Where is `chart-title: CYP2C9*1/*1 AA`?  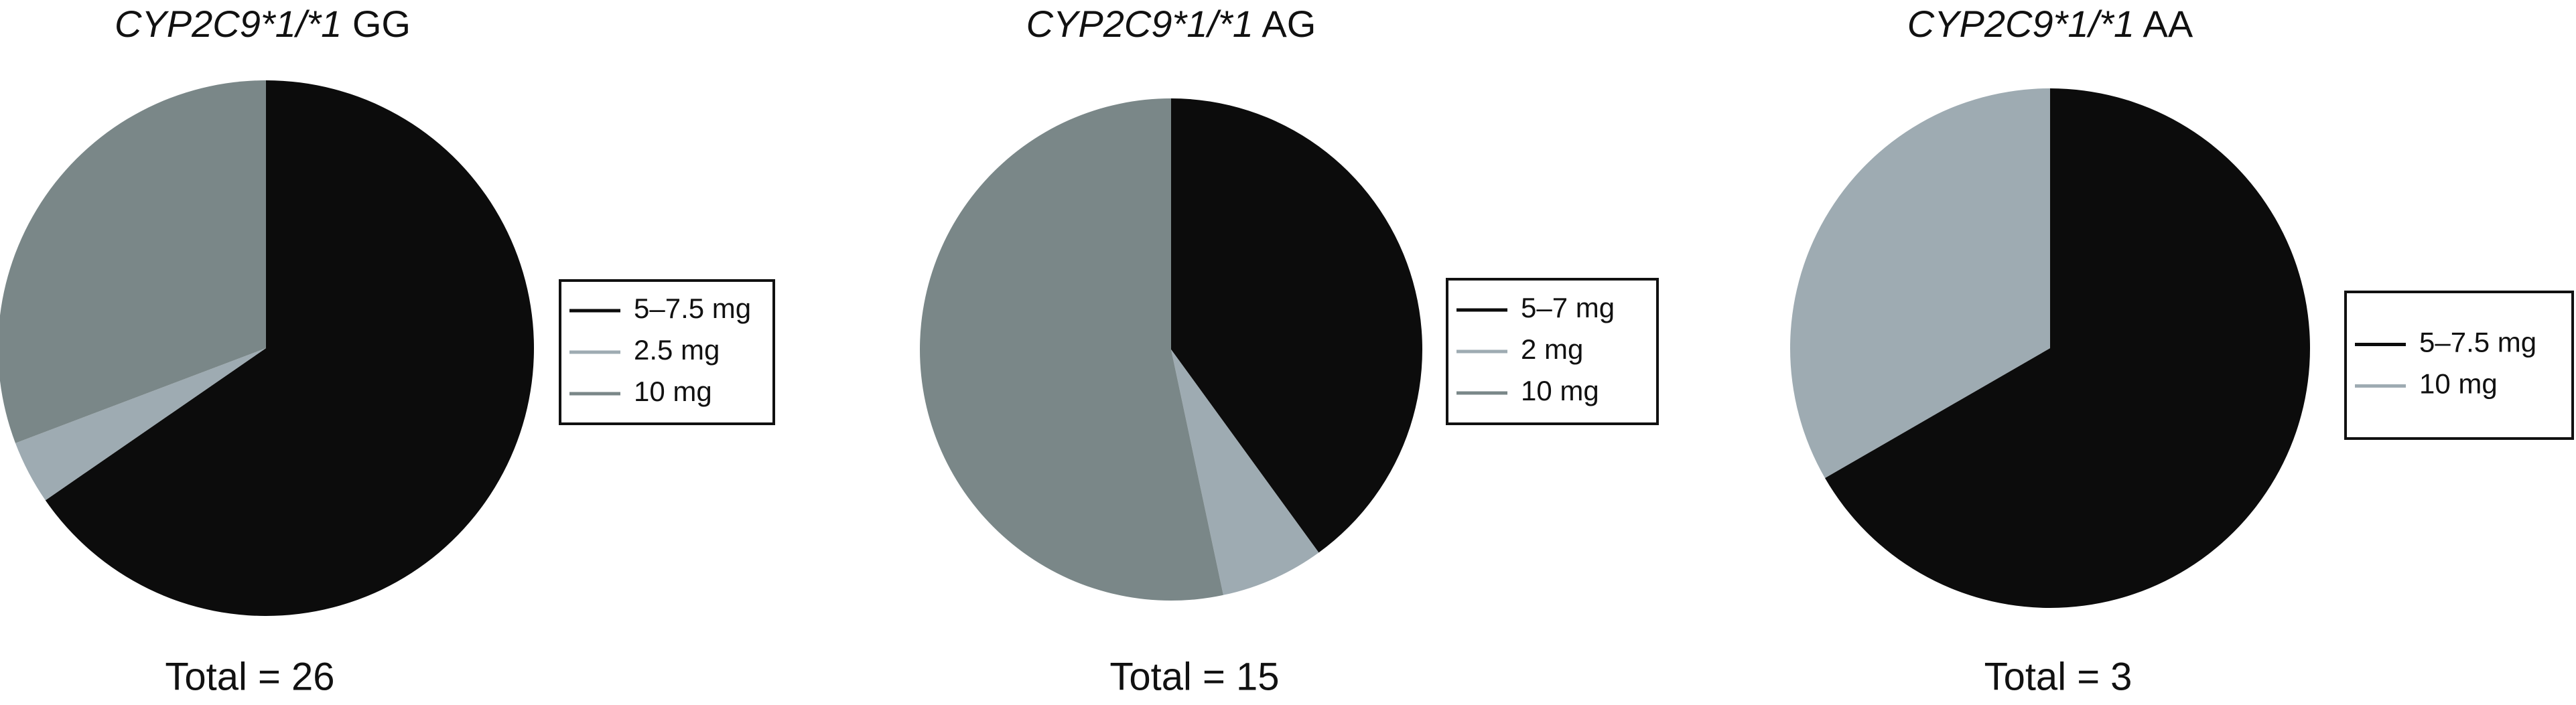 chart-title: CYP2C9*1/*1 AA is located at coordinates (2050, 24).